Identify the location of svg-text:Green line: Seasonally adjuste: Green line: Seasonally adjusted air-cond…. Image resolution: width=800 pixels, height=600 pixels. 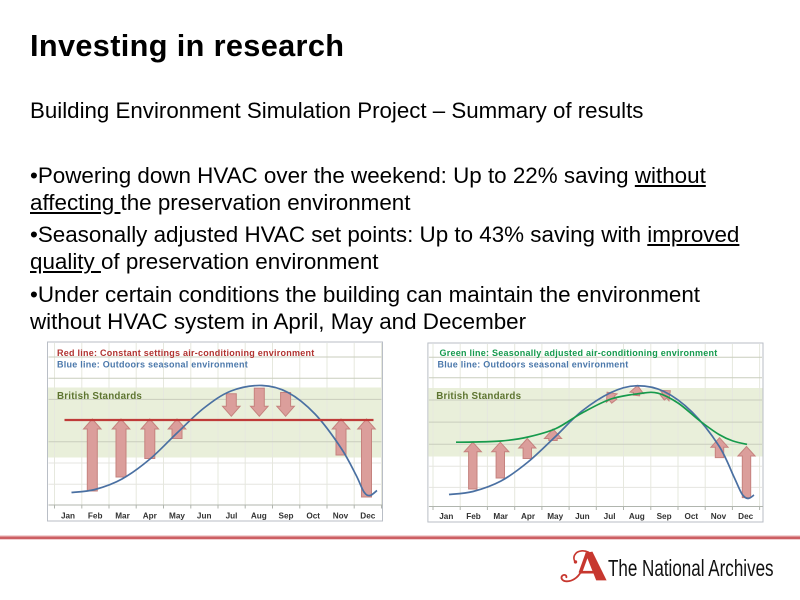
(579, 353).